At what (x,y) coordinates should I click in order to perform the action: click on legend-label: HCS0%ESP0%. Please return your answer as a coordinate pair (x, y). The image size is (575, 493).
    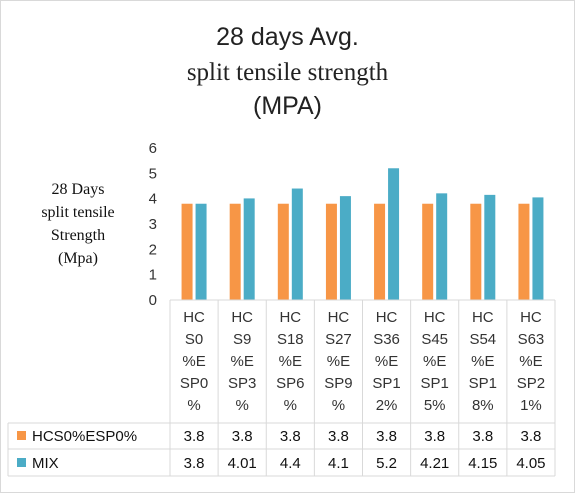
    Looking at the image, I should click on (84, 436).